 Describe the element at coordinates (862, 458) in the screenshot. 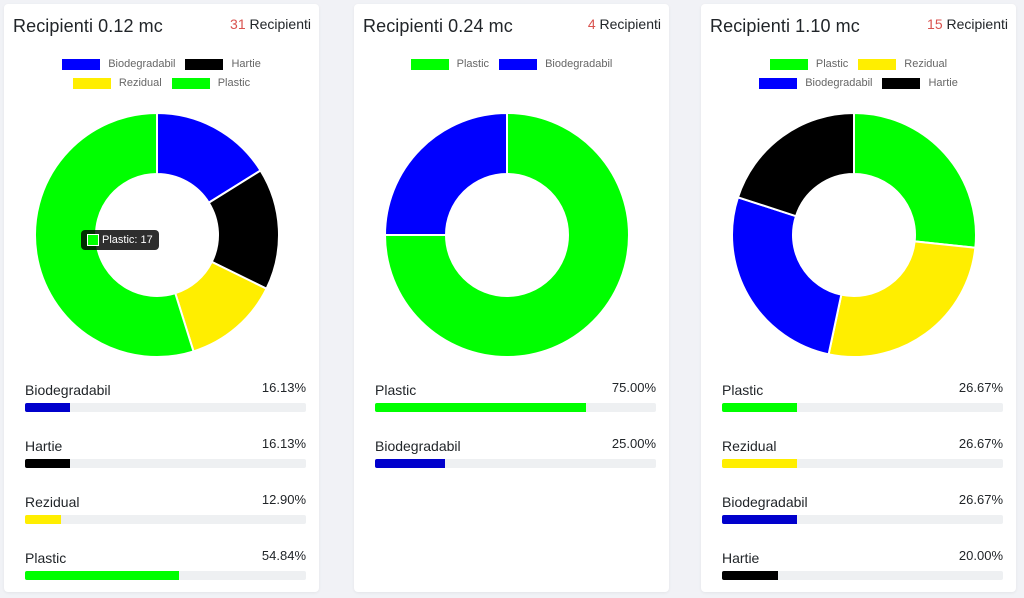

I see `stat-row-rezidual: Rezidual 26.67%` at that location.